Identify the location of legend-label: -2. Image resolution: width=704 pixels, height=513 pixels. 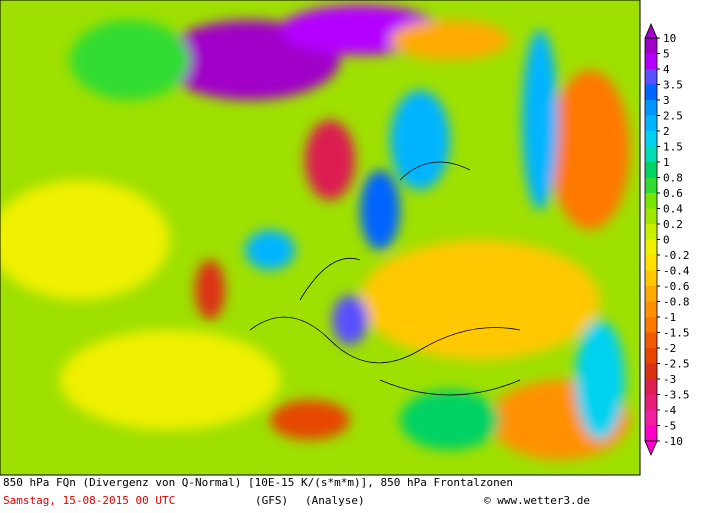
(669, 348).